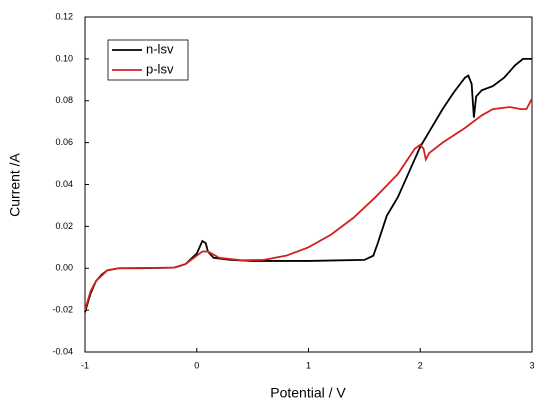  I want to click on y-tick-label: 0.06, so click(64, 142).